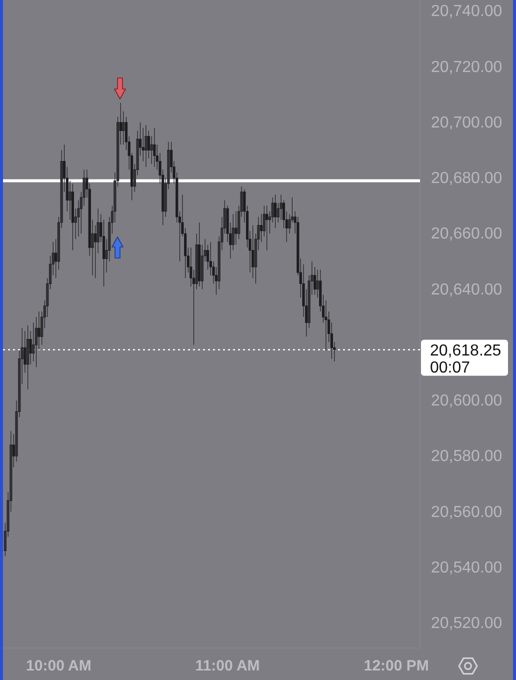 This screenshot has width=516, height=680. Describe the element at coordinates (466, 179) in the screenshot. I see `y-tick-label: 20,680.00` at that location.